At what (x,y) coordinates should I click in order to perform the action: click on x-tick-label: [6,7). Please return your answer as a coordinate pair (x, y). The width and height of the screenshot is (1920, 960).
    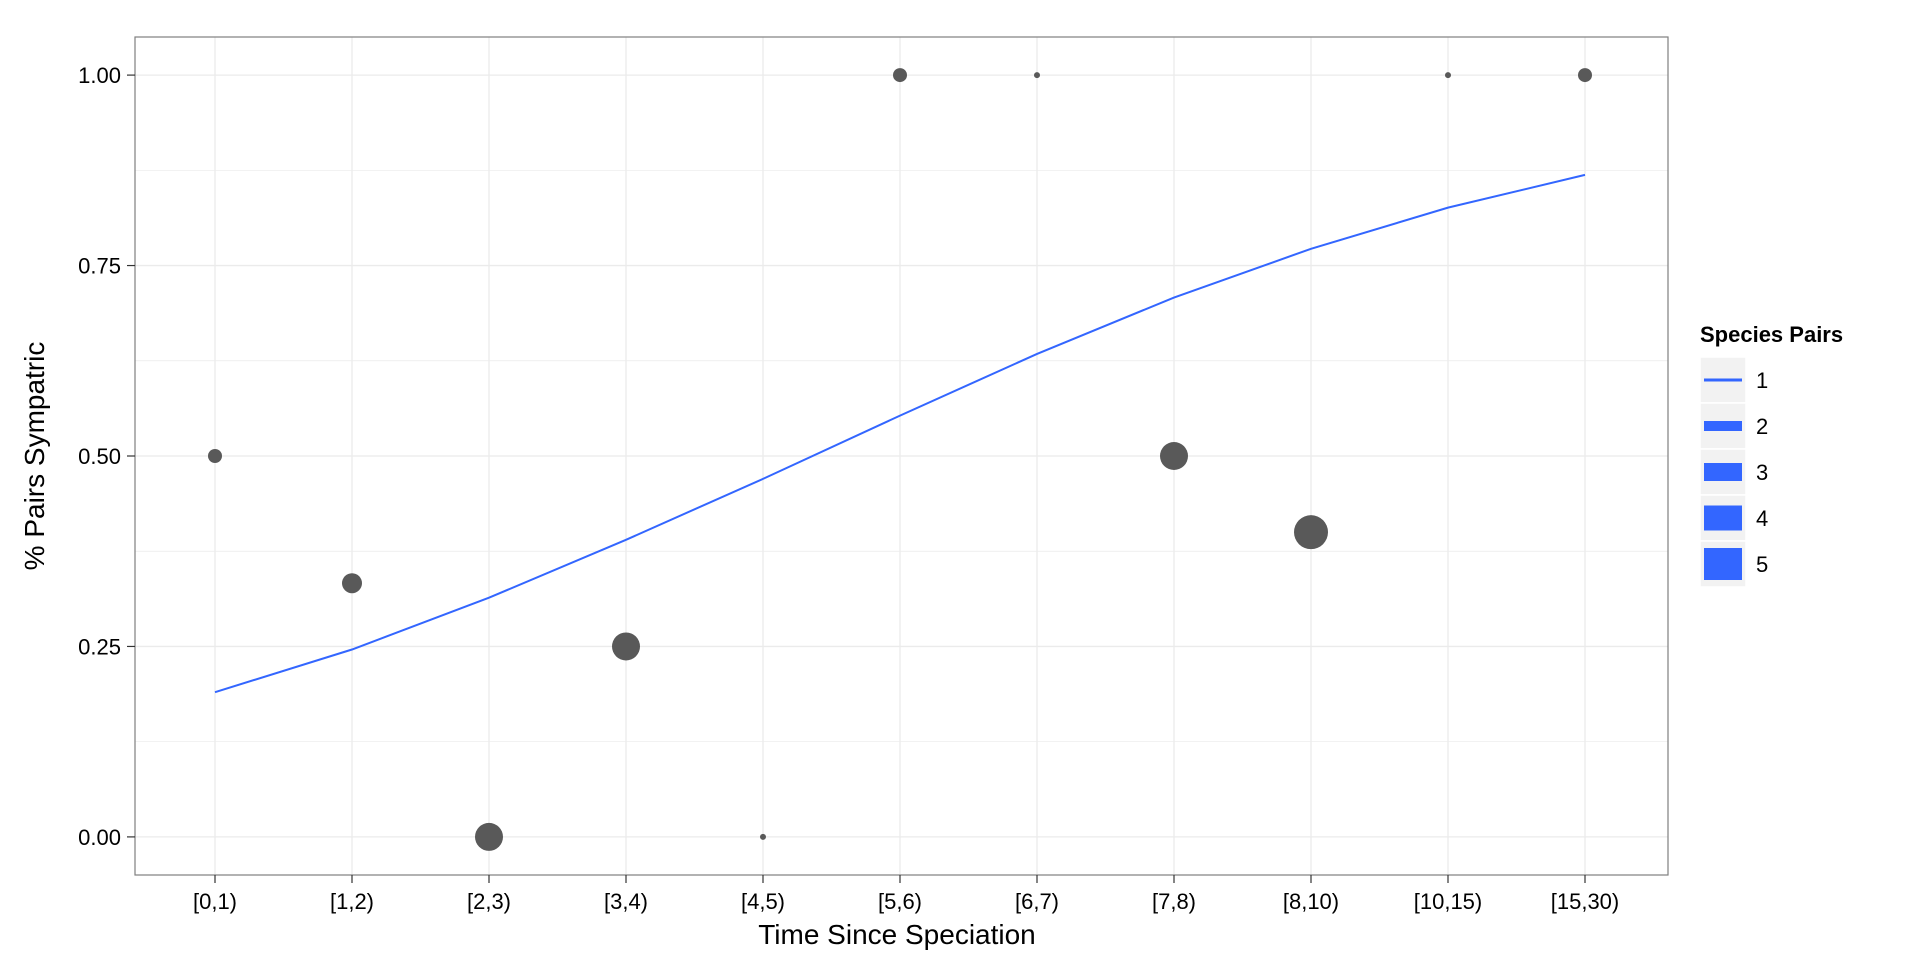
    Looking at the image, I should click on (1037, 901).